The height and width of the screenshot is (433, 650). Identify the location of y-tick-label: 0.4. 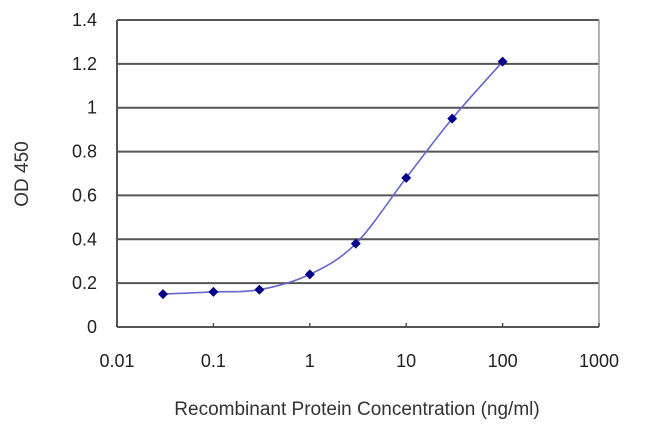
(84, 239).